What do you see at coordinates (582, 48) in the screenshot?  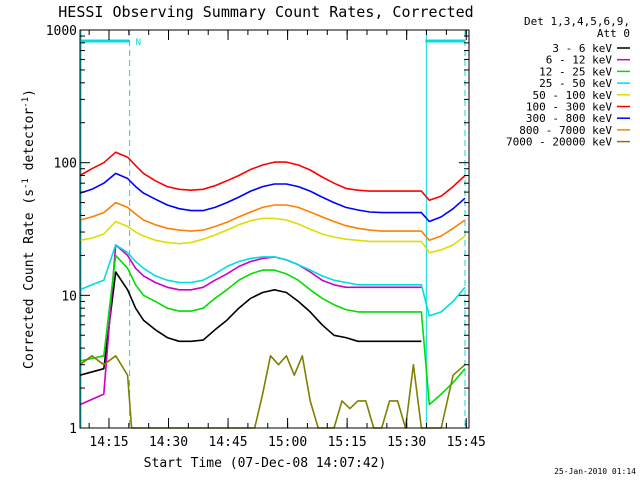 I see `legend-entry-label: 3 - 6 keV` at bounding box center [582, 48].